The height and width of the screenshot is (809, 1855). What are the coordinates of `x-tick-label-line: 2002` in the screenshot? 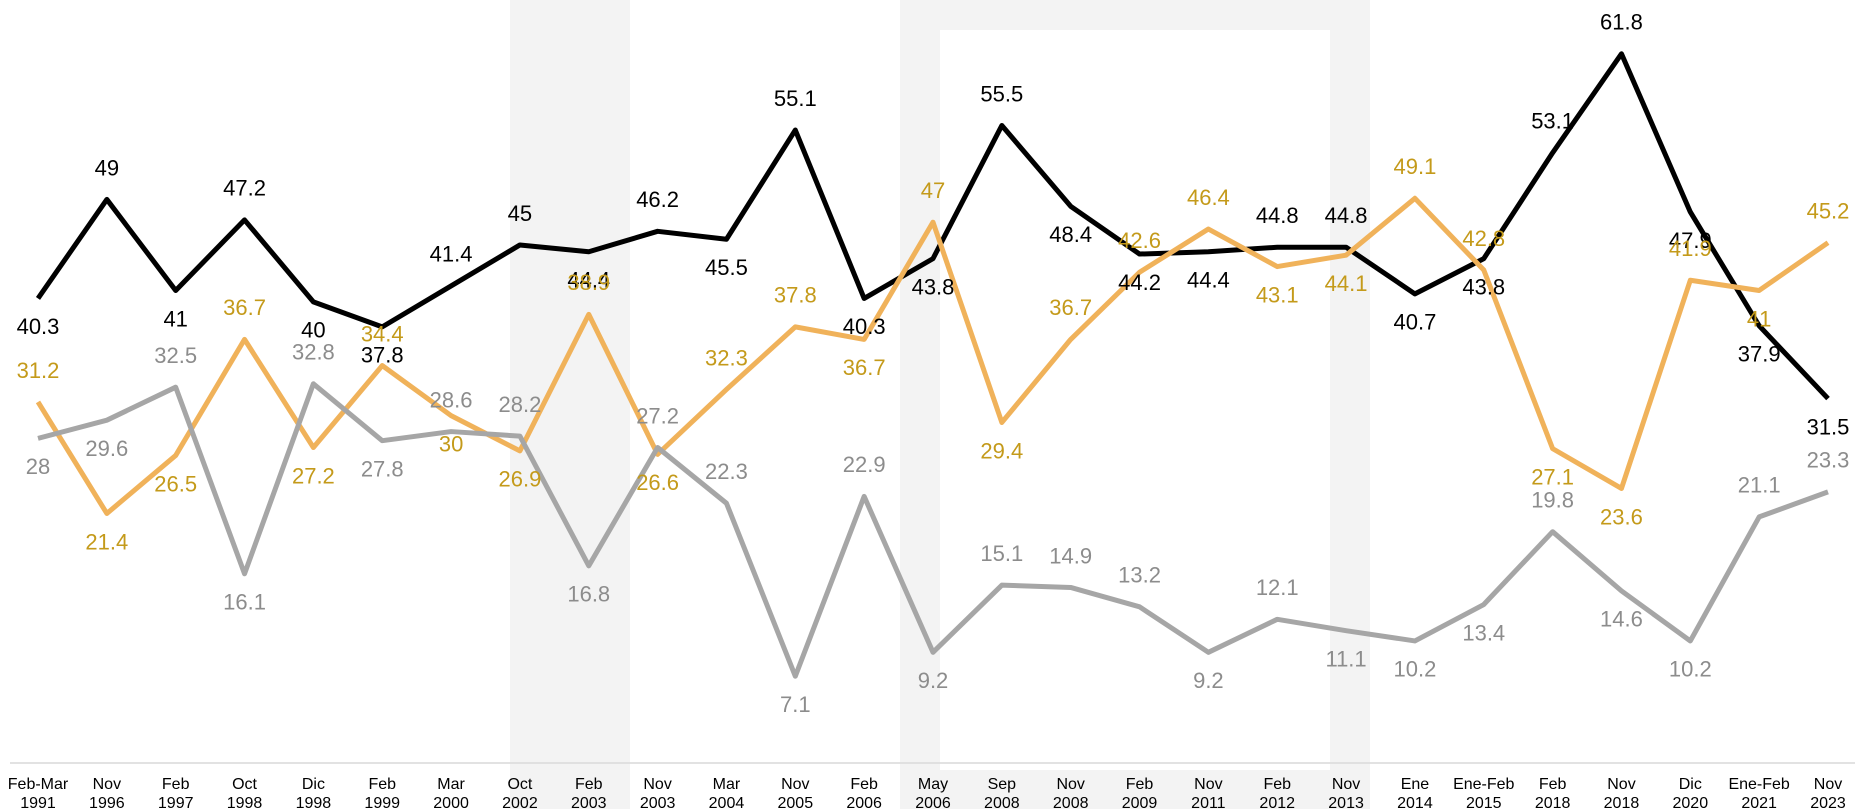 It's located at (520, 802).